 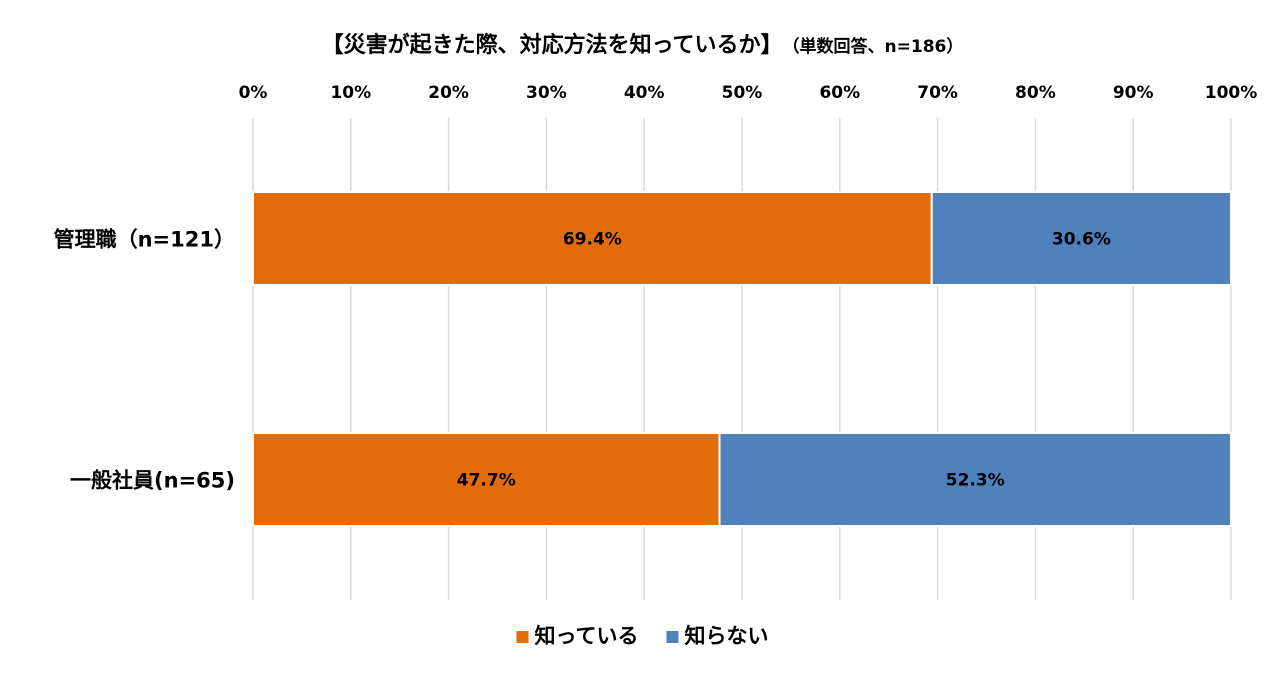 I want to click on x-tick-label: 20%, so click(x=448, y=93).